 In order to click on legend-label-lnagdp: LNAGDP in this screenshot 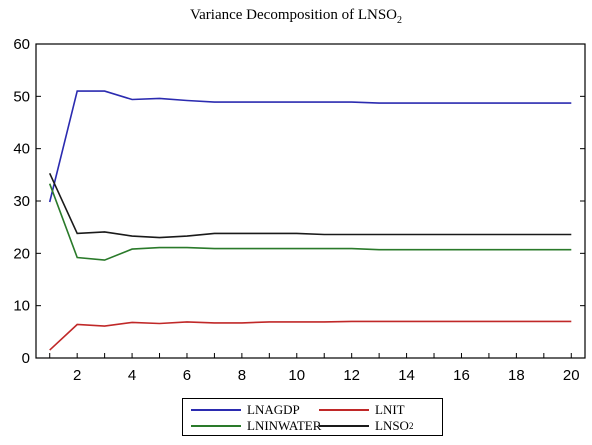, I will do `click(273, 409)`.